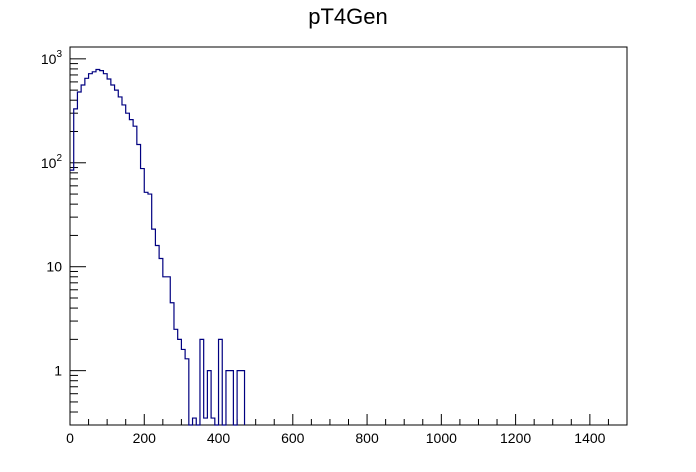  I want to click on x-tick-label: 1400, so click(589, 438).